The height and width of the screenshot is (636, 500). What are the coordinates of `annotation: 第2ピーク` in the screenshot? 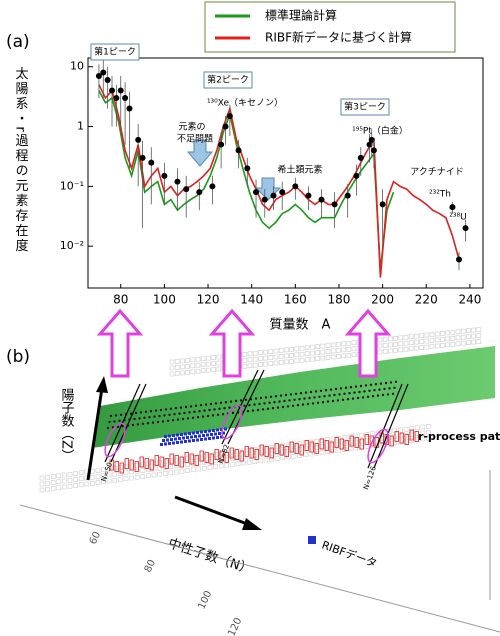 It's located at (228, 80).